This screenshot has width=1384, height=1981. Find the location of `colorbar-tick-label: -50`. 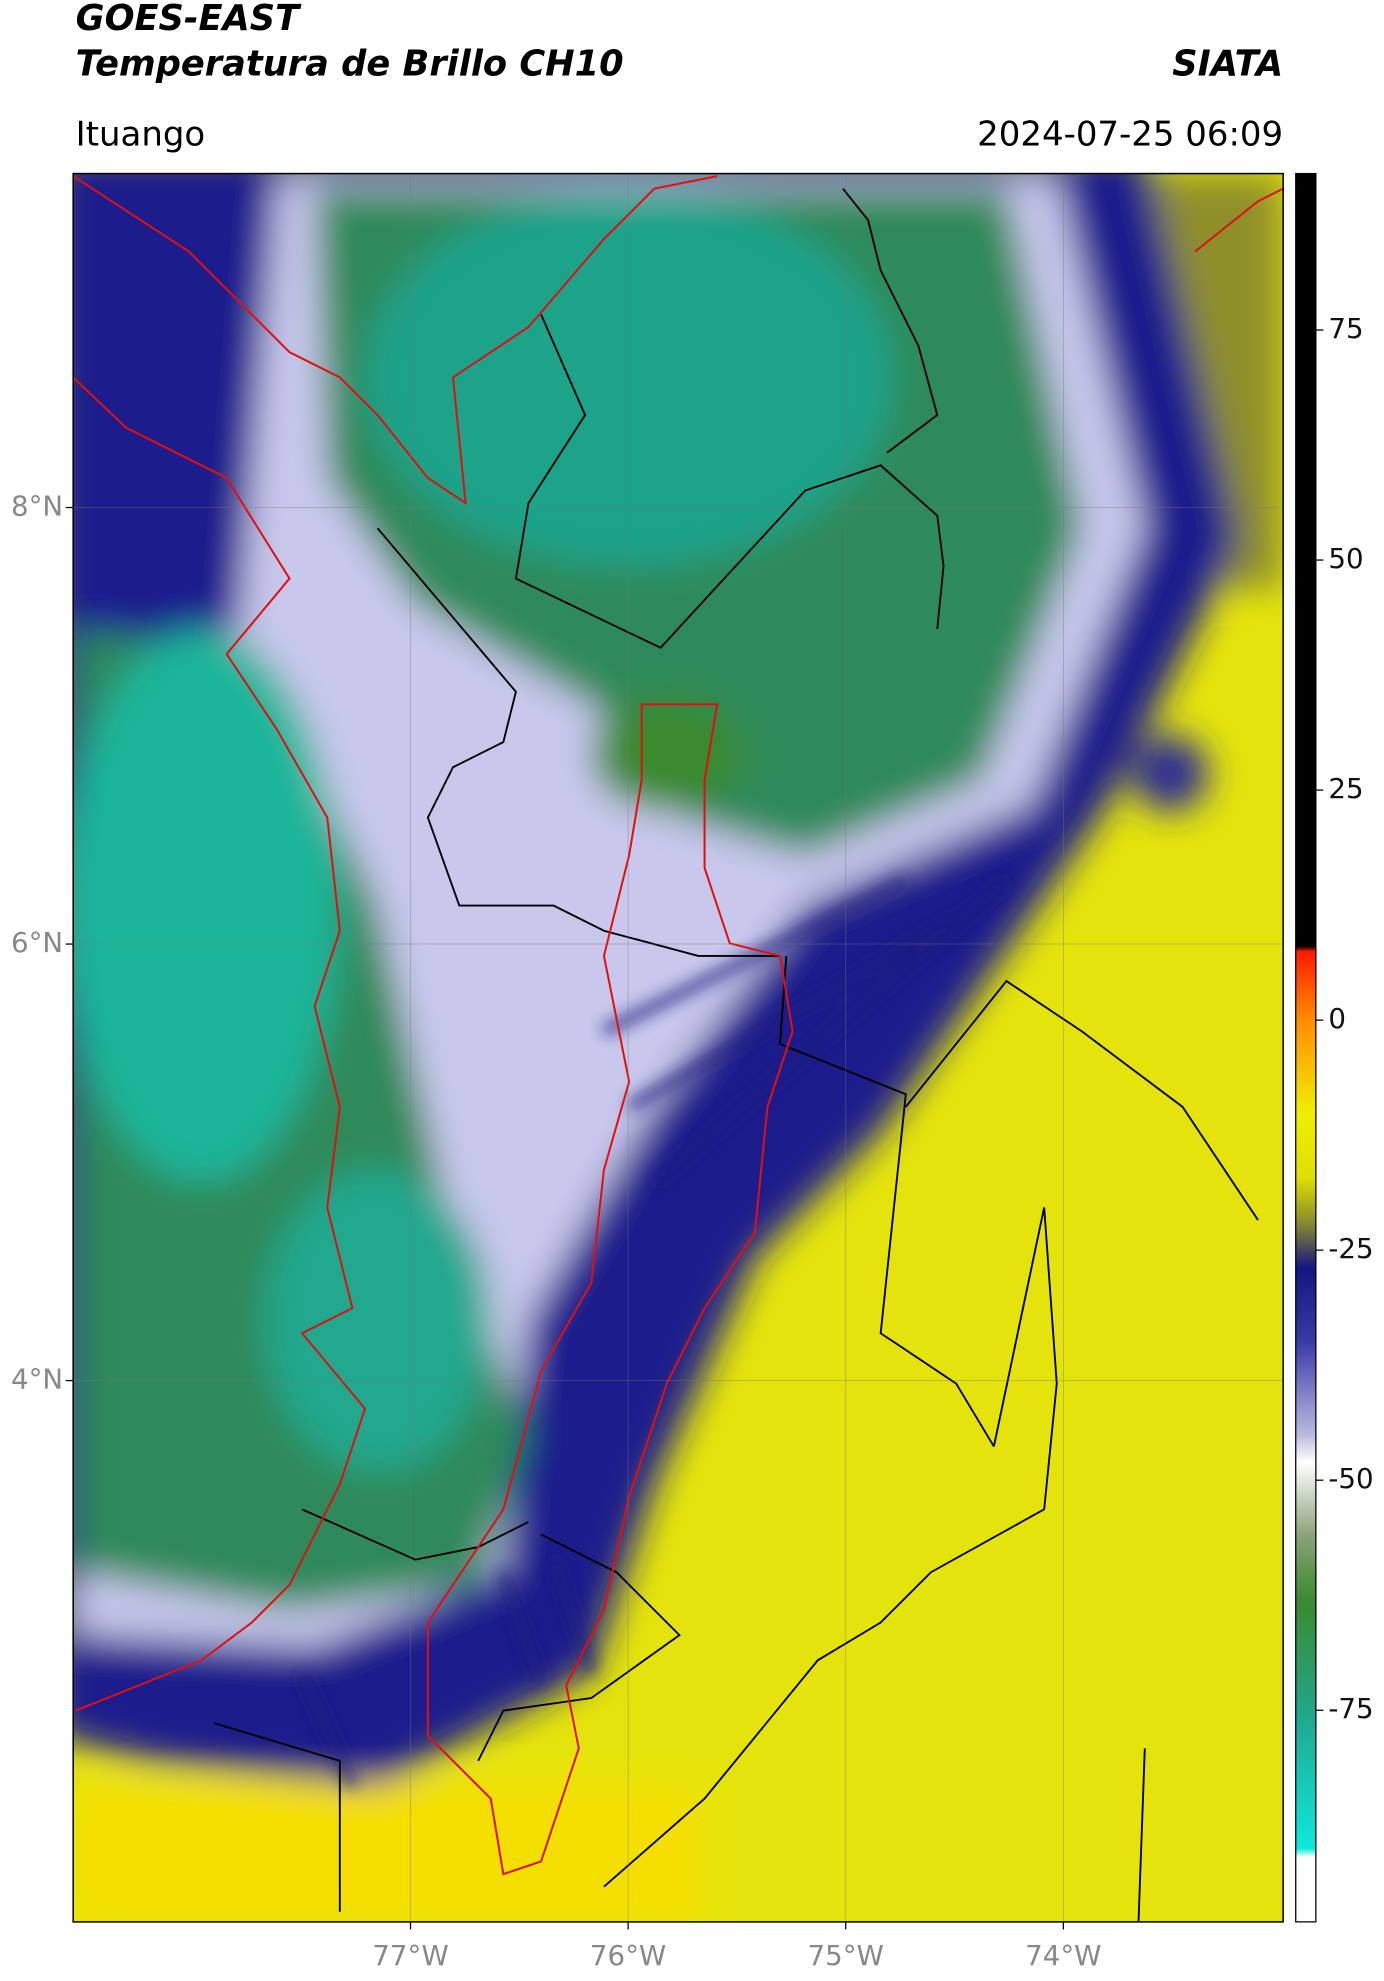

colorbar-tick-label: -50 is located at coordinates (1350, 1478).